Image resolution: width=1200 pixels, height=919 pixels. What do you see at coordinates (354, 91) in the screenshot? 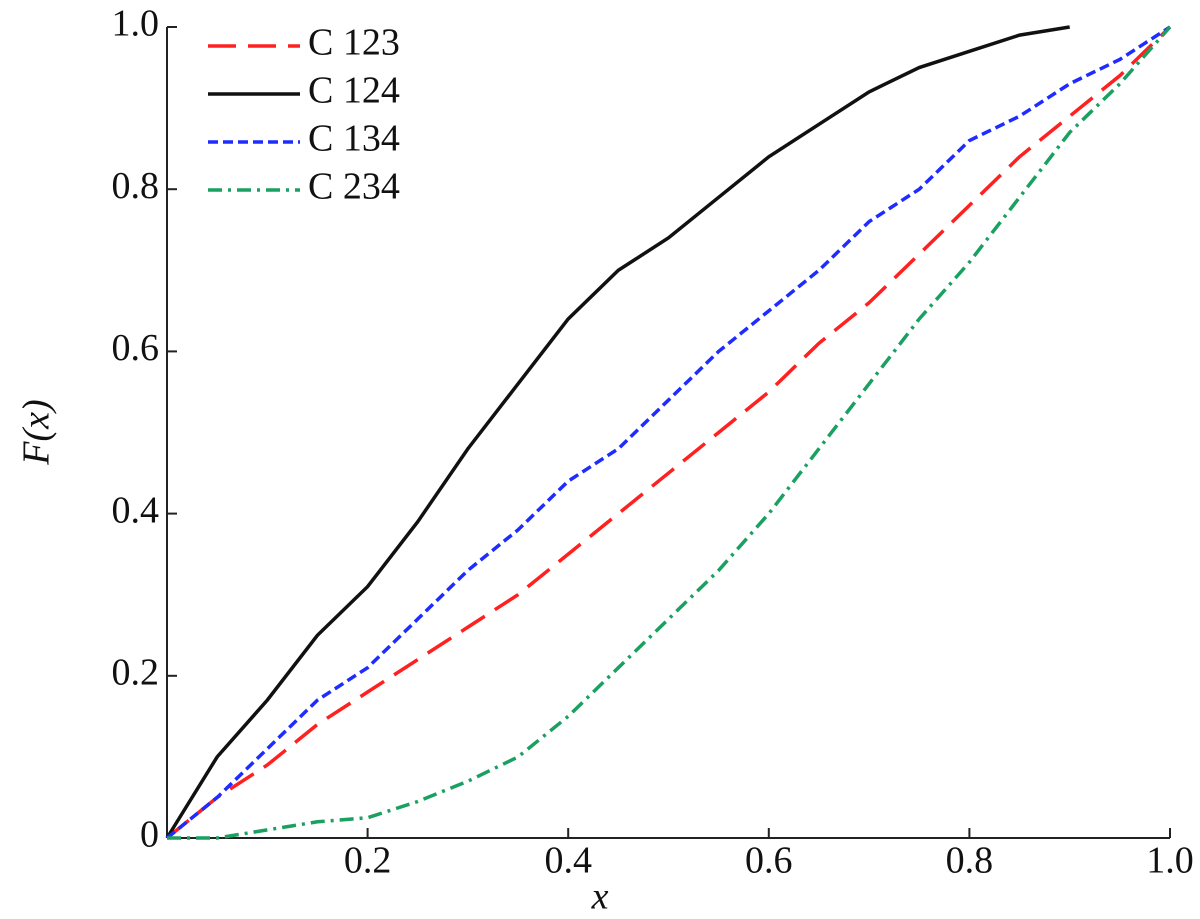
I see `legend-label: C 124` at bounding box center [354, 91].